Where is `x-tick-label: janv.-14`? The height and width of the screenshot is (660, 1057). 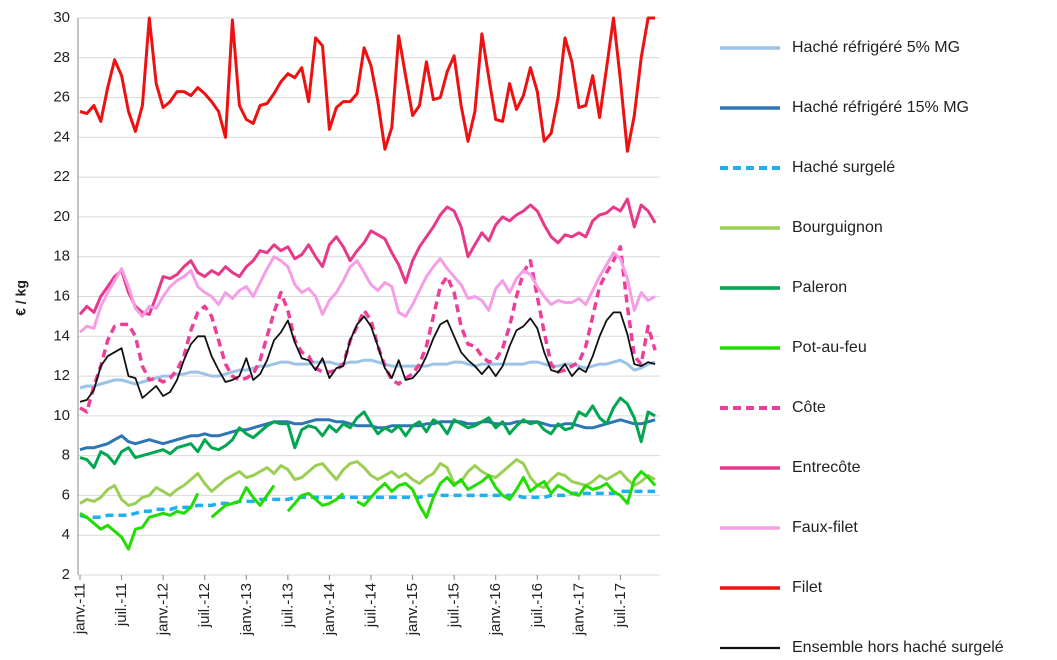 x-tick-label: janv.-14 is located at coordinates (329, 609).